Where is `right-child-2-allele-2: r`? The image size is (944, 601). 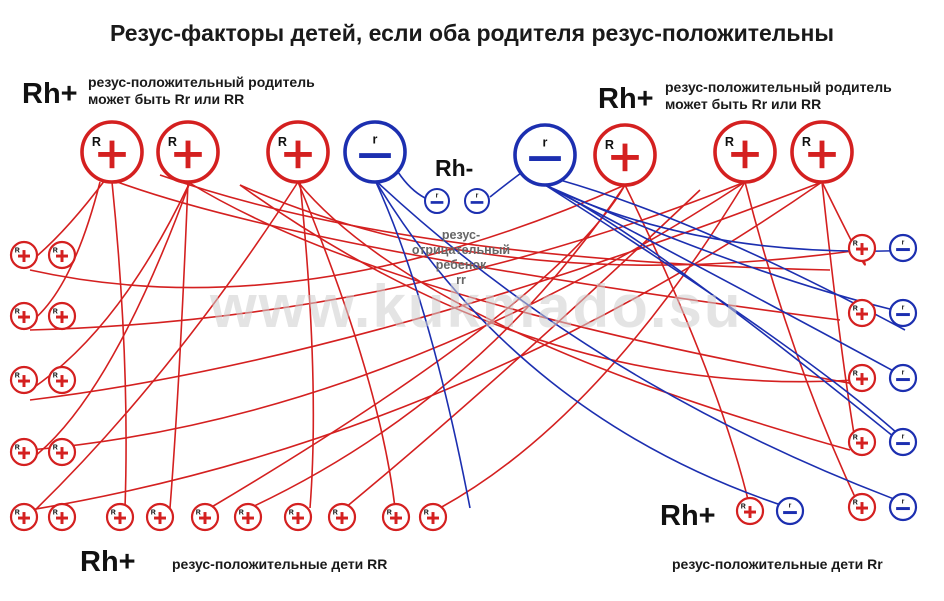 right-child-2-allele-2: r is located at coordinates (903, 313).